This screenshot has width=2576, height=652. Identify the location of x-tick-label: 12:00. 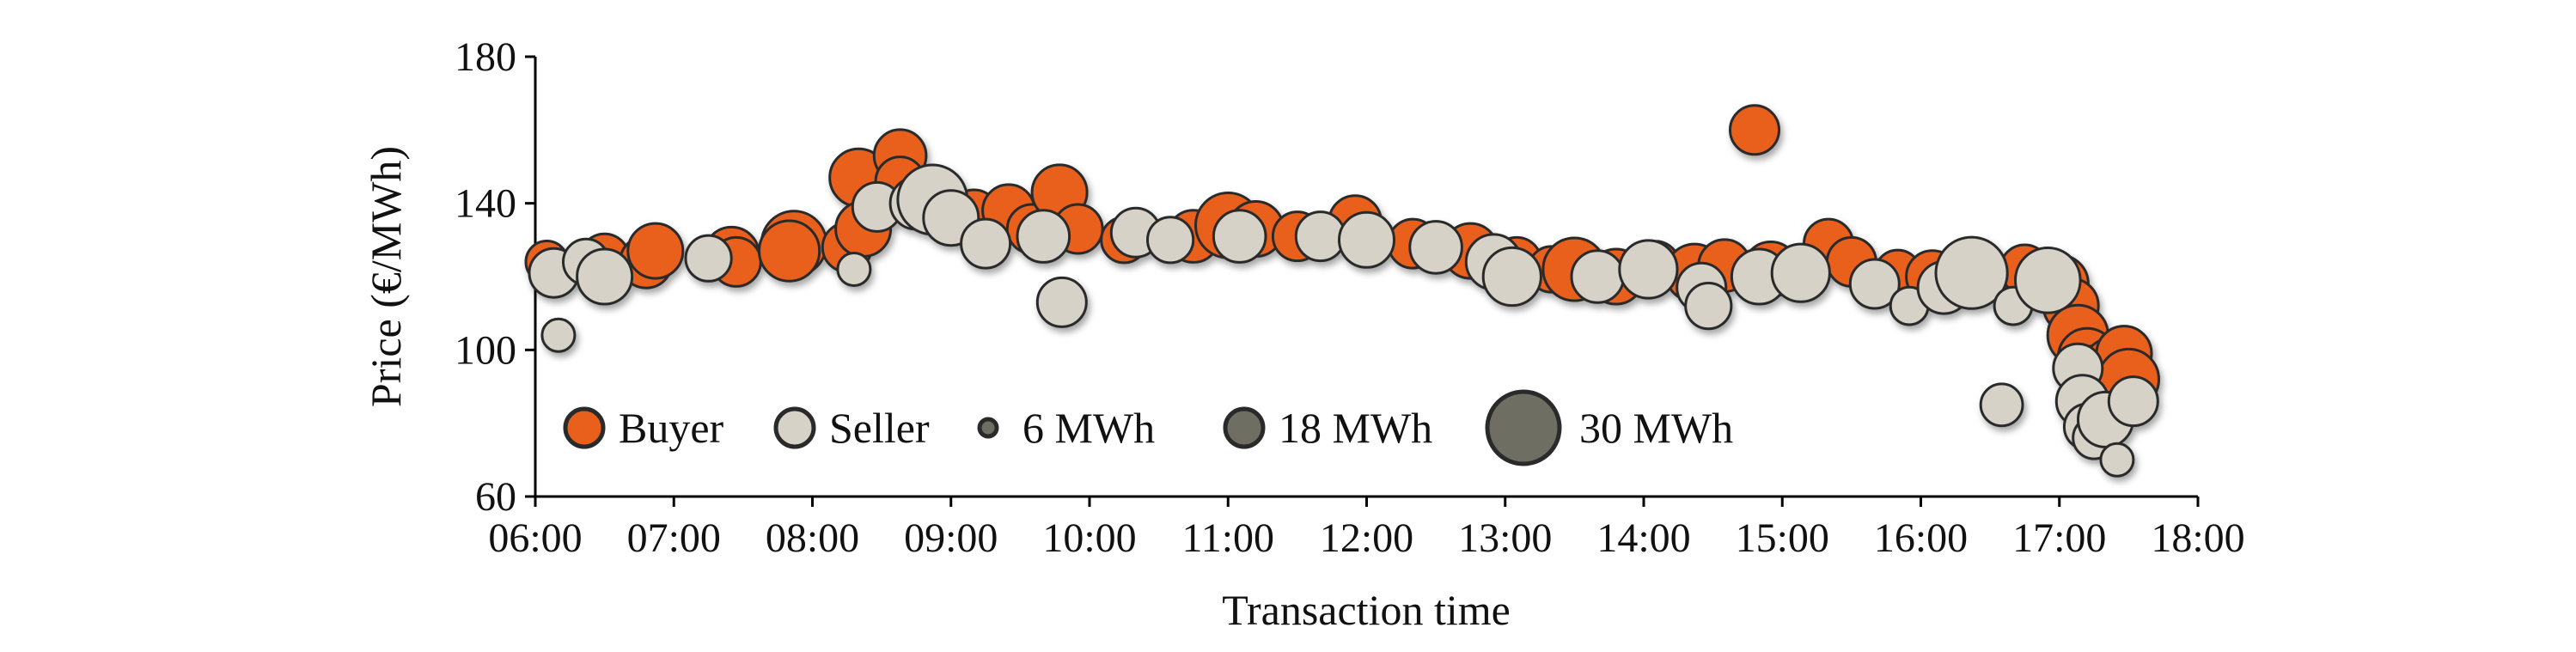
(1367, 538).